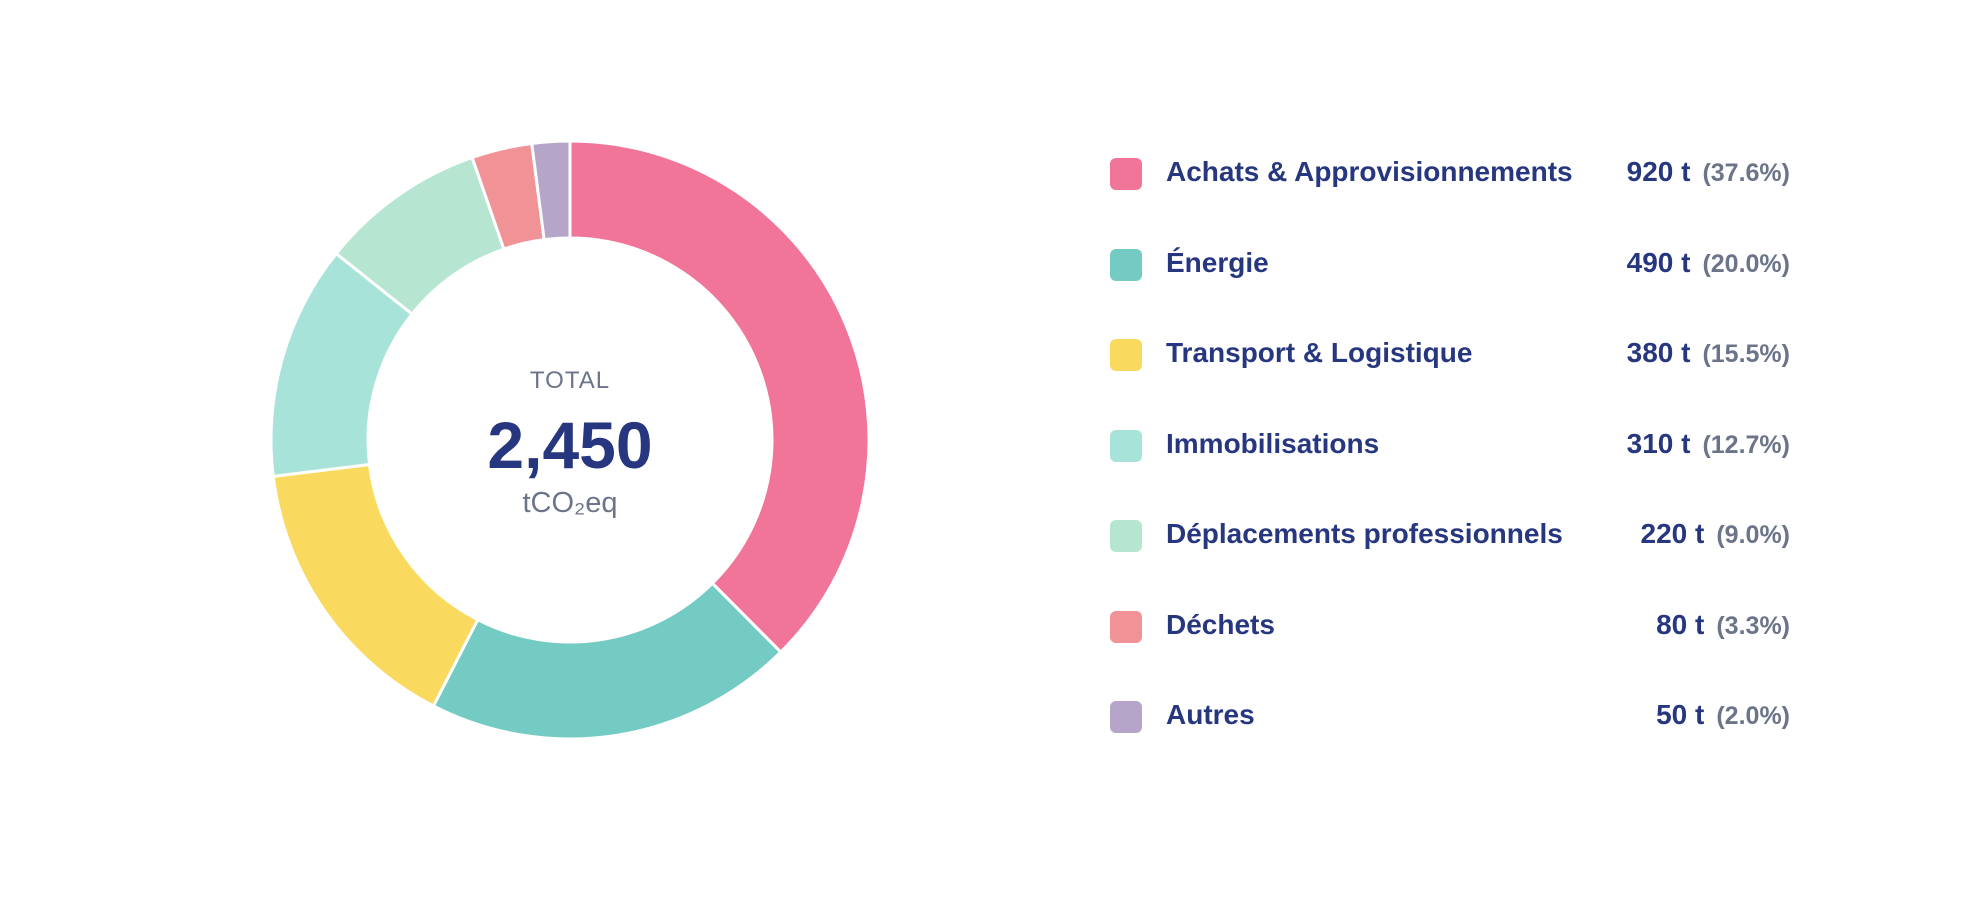 Image resolution: width=1962 pixels, height=916 pixels. I want to click on legend-value: 220 t, so click(1672, 533).